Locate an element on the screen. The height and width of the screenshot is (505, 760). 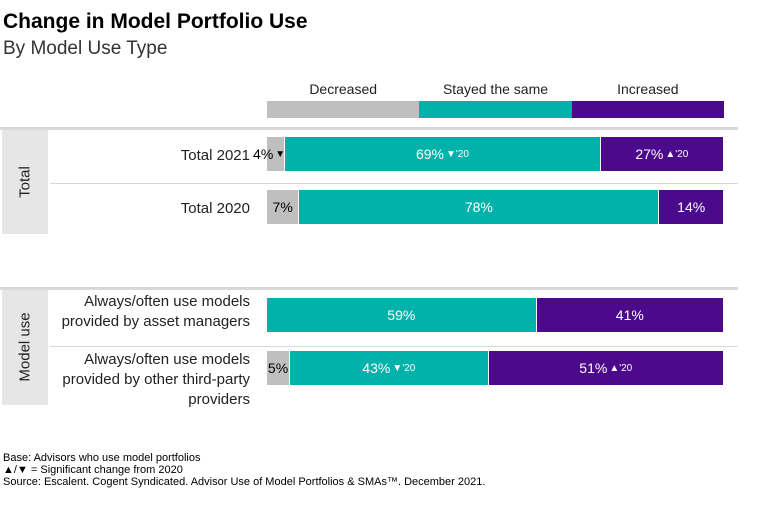
legend-swatch-same is located at coordinates (495, 109).